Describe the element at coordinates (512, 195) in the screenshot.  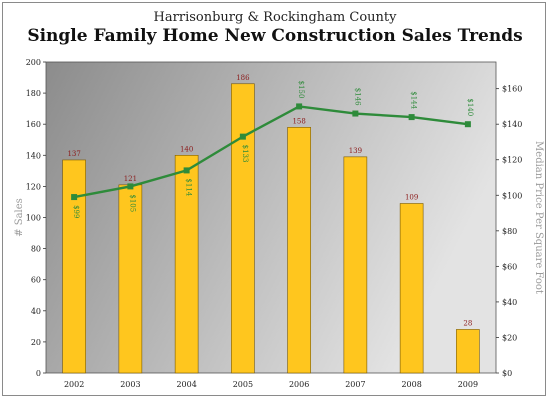
I see `y-tick-label-right: $100` at that location.